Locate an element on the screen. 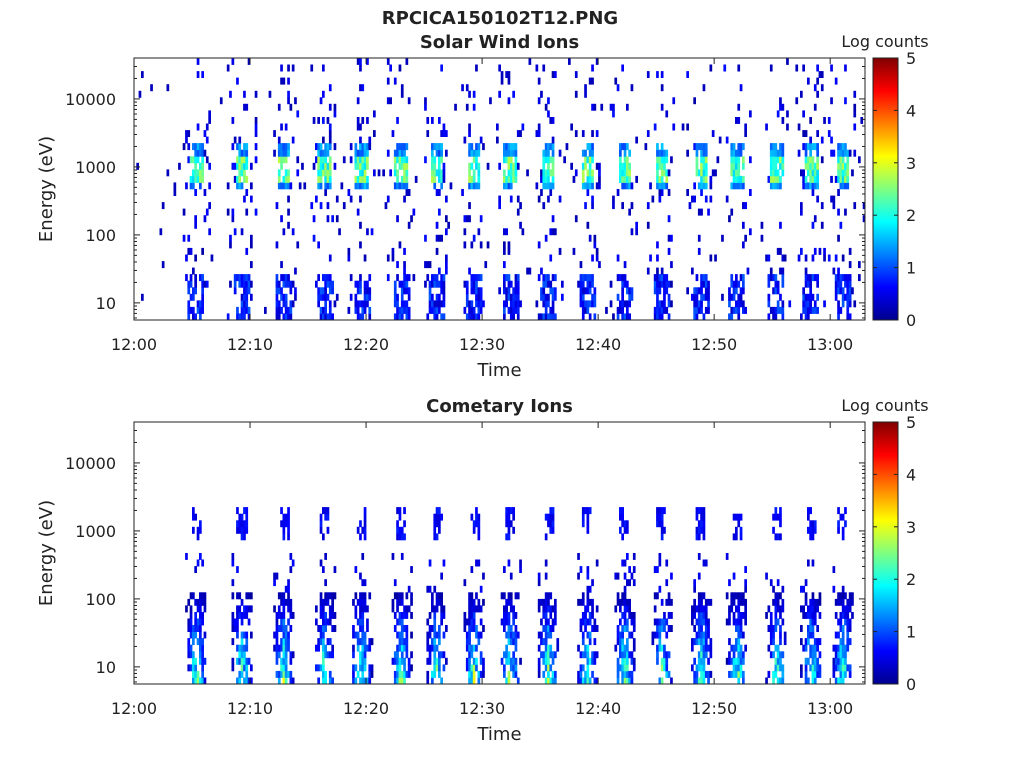  y-axis-label: Energy (eV) is located at coordinates (46, 189).